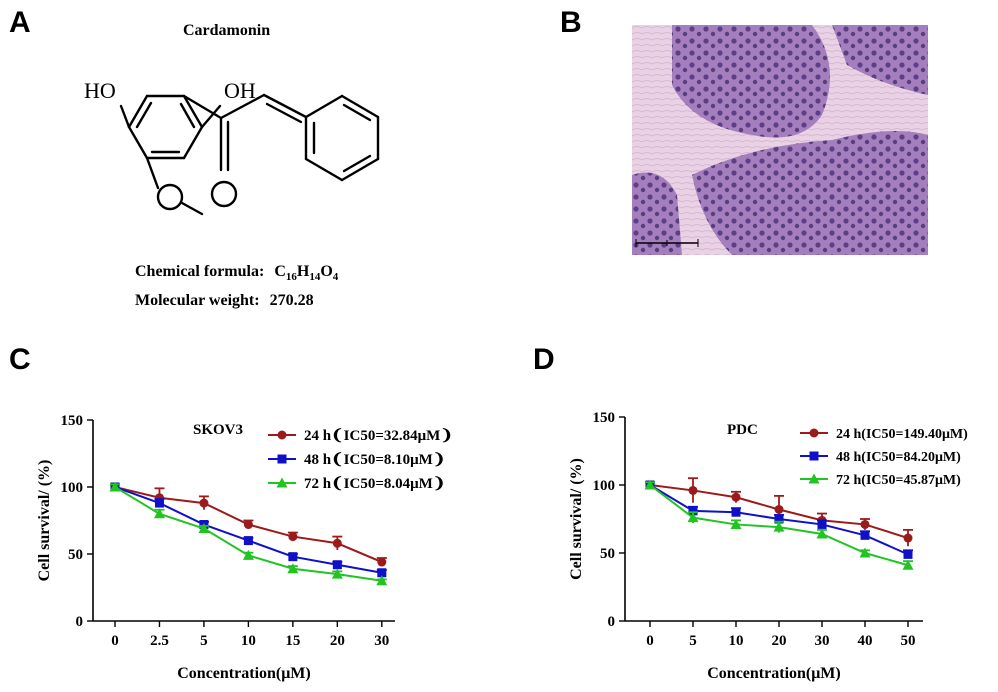 This screenshot has height=692, width=998. What do you see at coordinates (200, 271) in the screenshot?
I see `formula-label: Chemical formula:` at bounding box center [200, 271].